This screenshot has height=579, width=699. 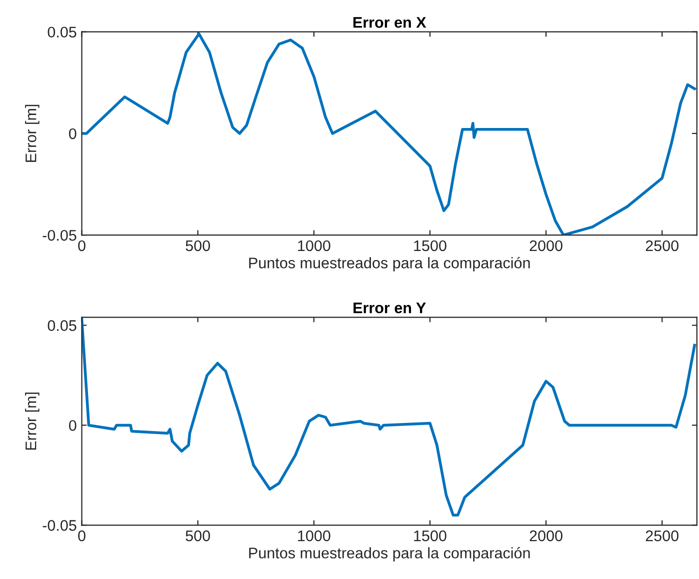 What do you see at coordinates (389, 22) in the screenshot?
I see `chart-title: Error en X` at bounding box center [389, 22].